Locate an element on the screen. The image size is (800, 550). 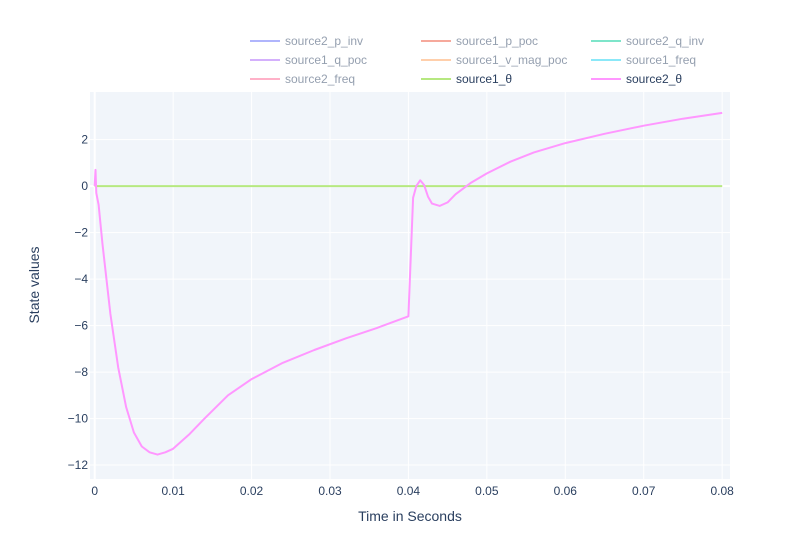
x-tick-label: 0.06 is located at coordinates (566, 491).